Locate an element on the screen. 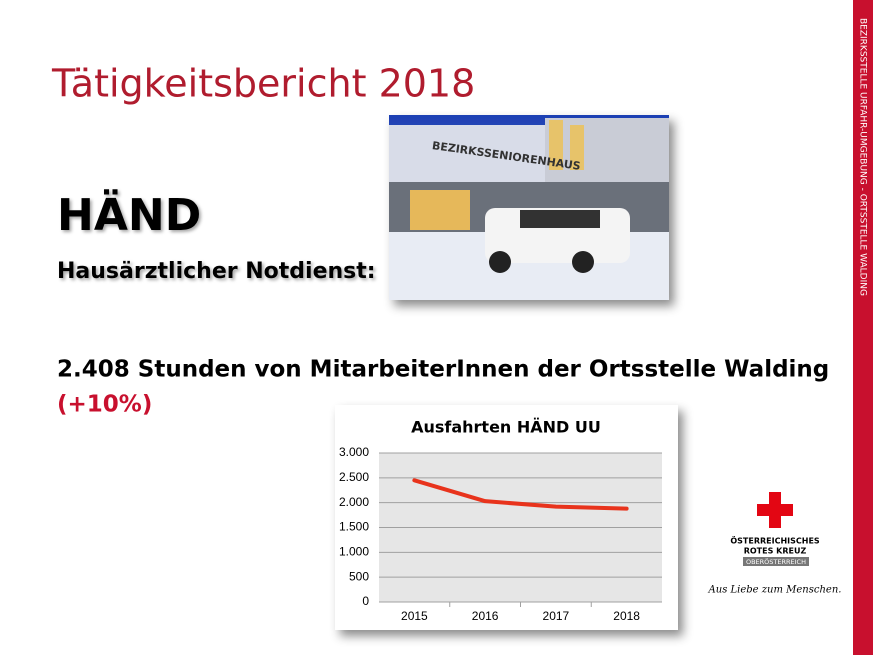 The height and width of the screenshot is (655, 873). y-tick-label: 1.500 is located at coordinates (354, 527).